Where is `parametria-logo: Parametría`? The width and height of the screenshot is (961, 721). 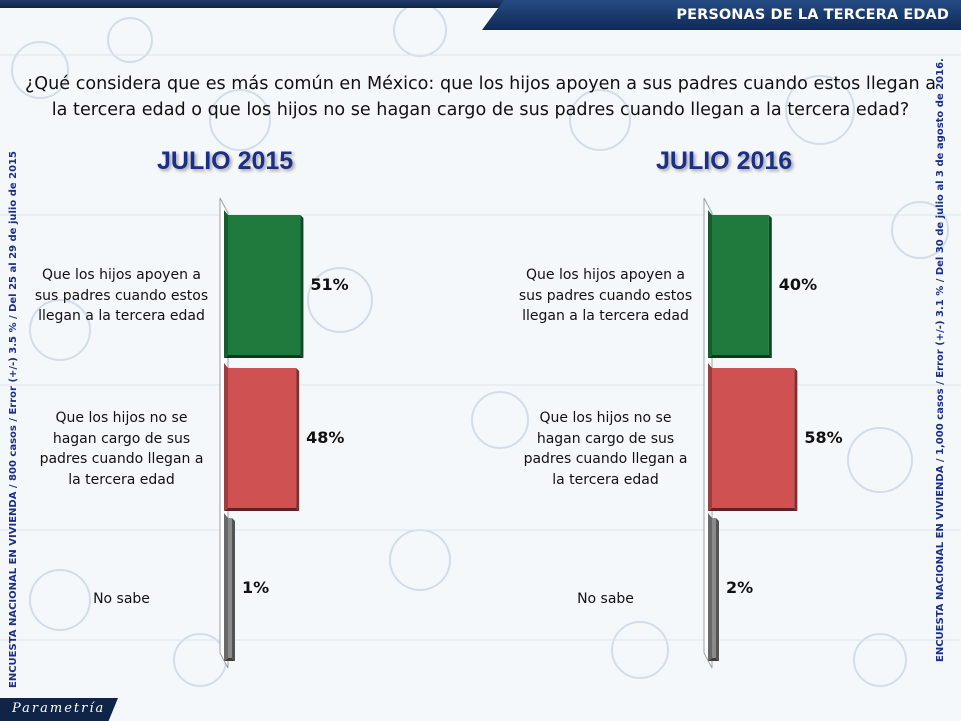
parametria-logo: Parametría is located at coordinates (59, 709).